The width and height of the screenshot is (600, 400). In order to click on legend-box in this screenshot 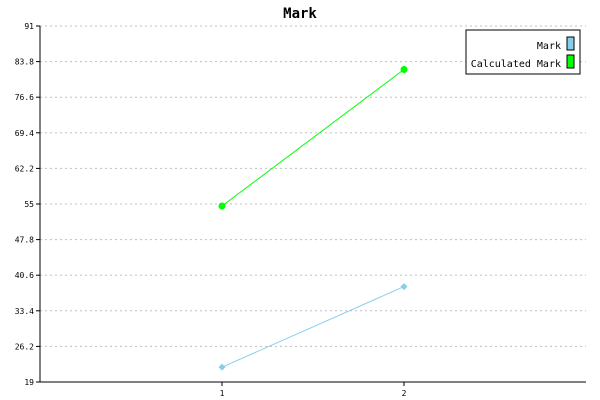, I will do `click(523, 52)`.